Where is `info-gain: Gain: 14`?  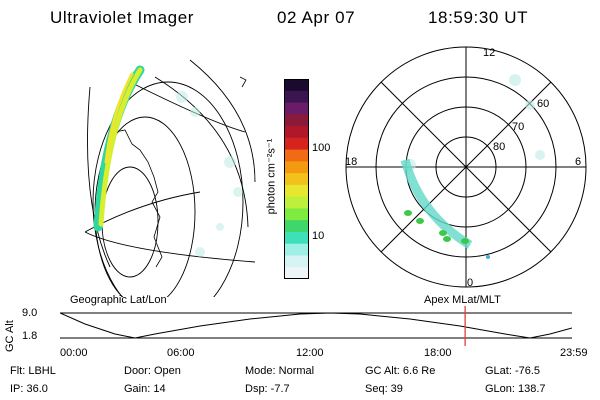
info-gain: Gain: 14 is located at coordinates (145, 389).